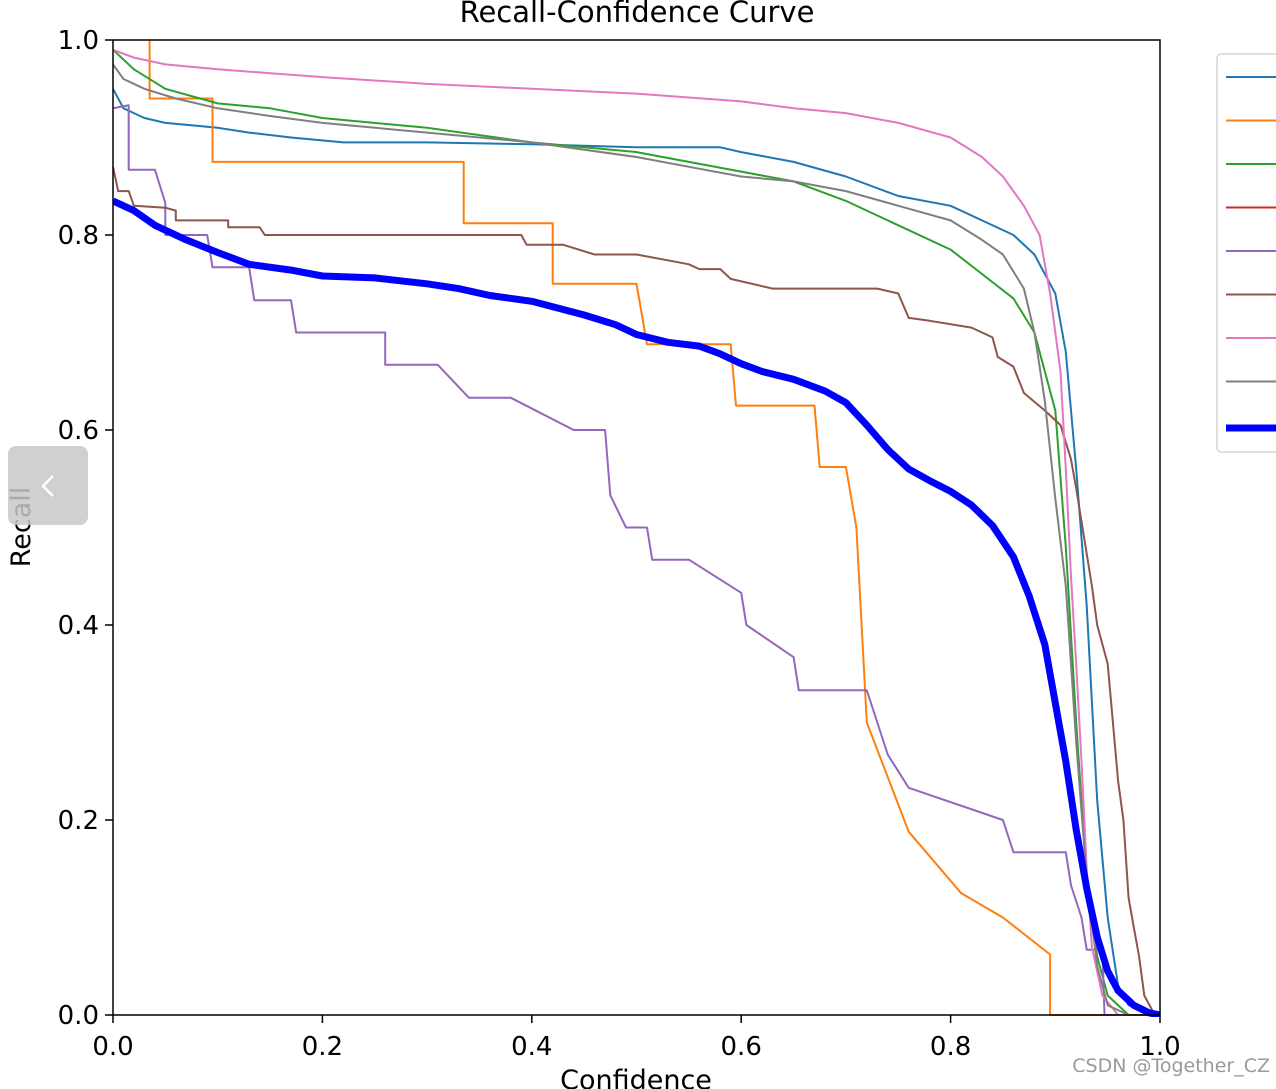 This screenshot has width=1276, height=1089. What do you see at coordinates (322, 1047) in the screenshot?
I see `x-tick-label: 0.2` at bounding box center [322, 1047].